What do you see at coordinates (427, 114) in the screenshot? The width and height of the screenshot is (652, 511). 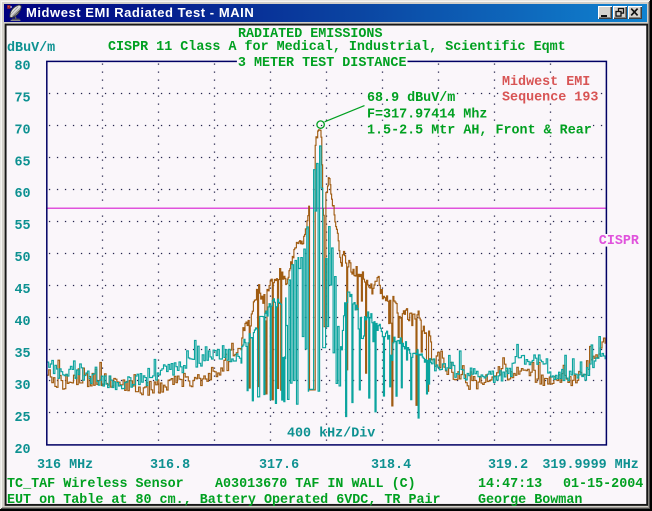 I see `svg-text: F=317.97414 Mhz` at bounding box center [427, 114].